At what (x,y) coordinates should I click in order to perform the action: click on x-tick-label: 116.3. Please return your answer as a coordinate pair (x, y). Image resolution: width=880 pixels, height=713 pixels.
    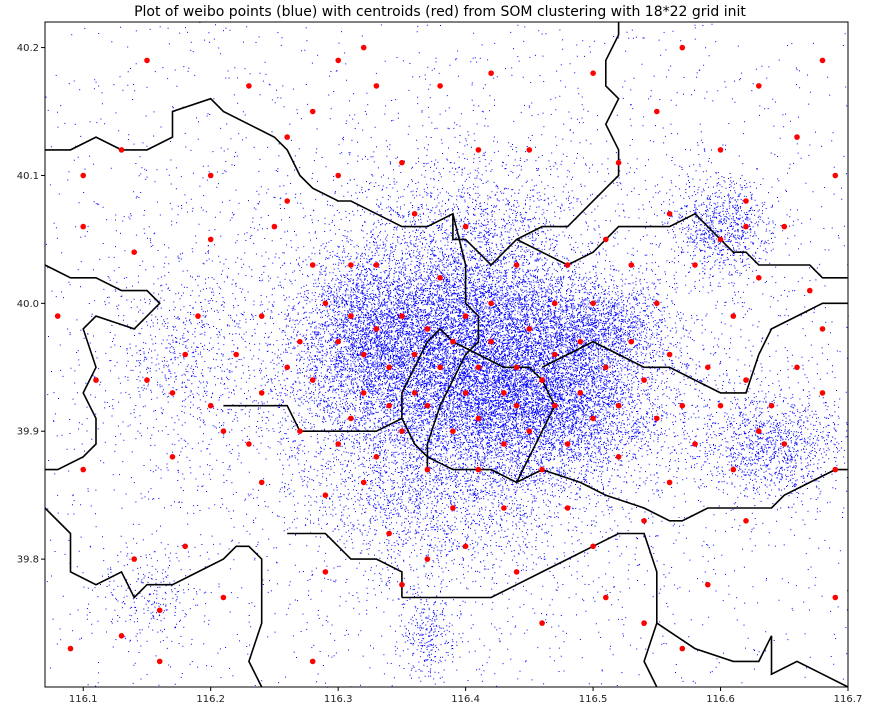
    Looking at the image, I should click on (338, 699).